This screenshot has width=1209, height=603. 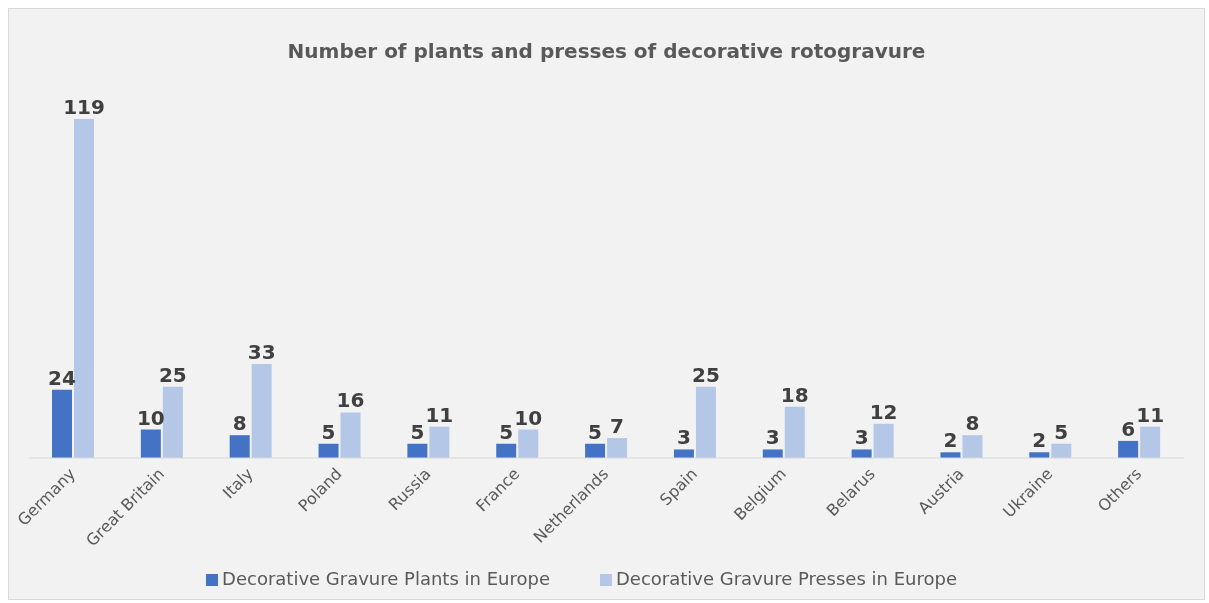 I want to click on legend-label: Decorative Gravure Plants in Europe, so click(x=386, y=578).